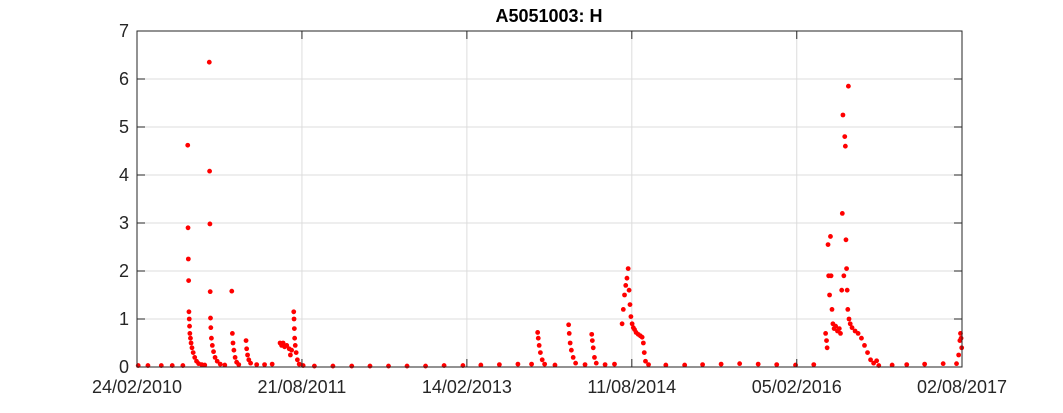  Describe the element at coordinates (124, 31) in the screenshot. I see `y-tick-label: 7` at that location.